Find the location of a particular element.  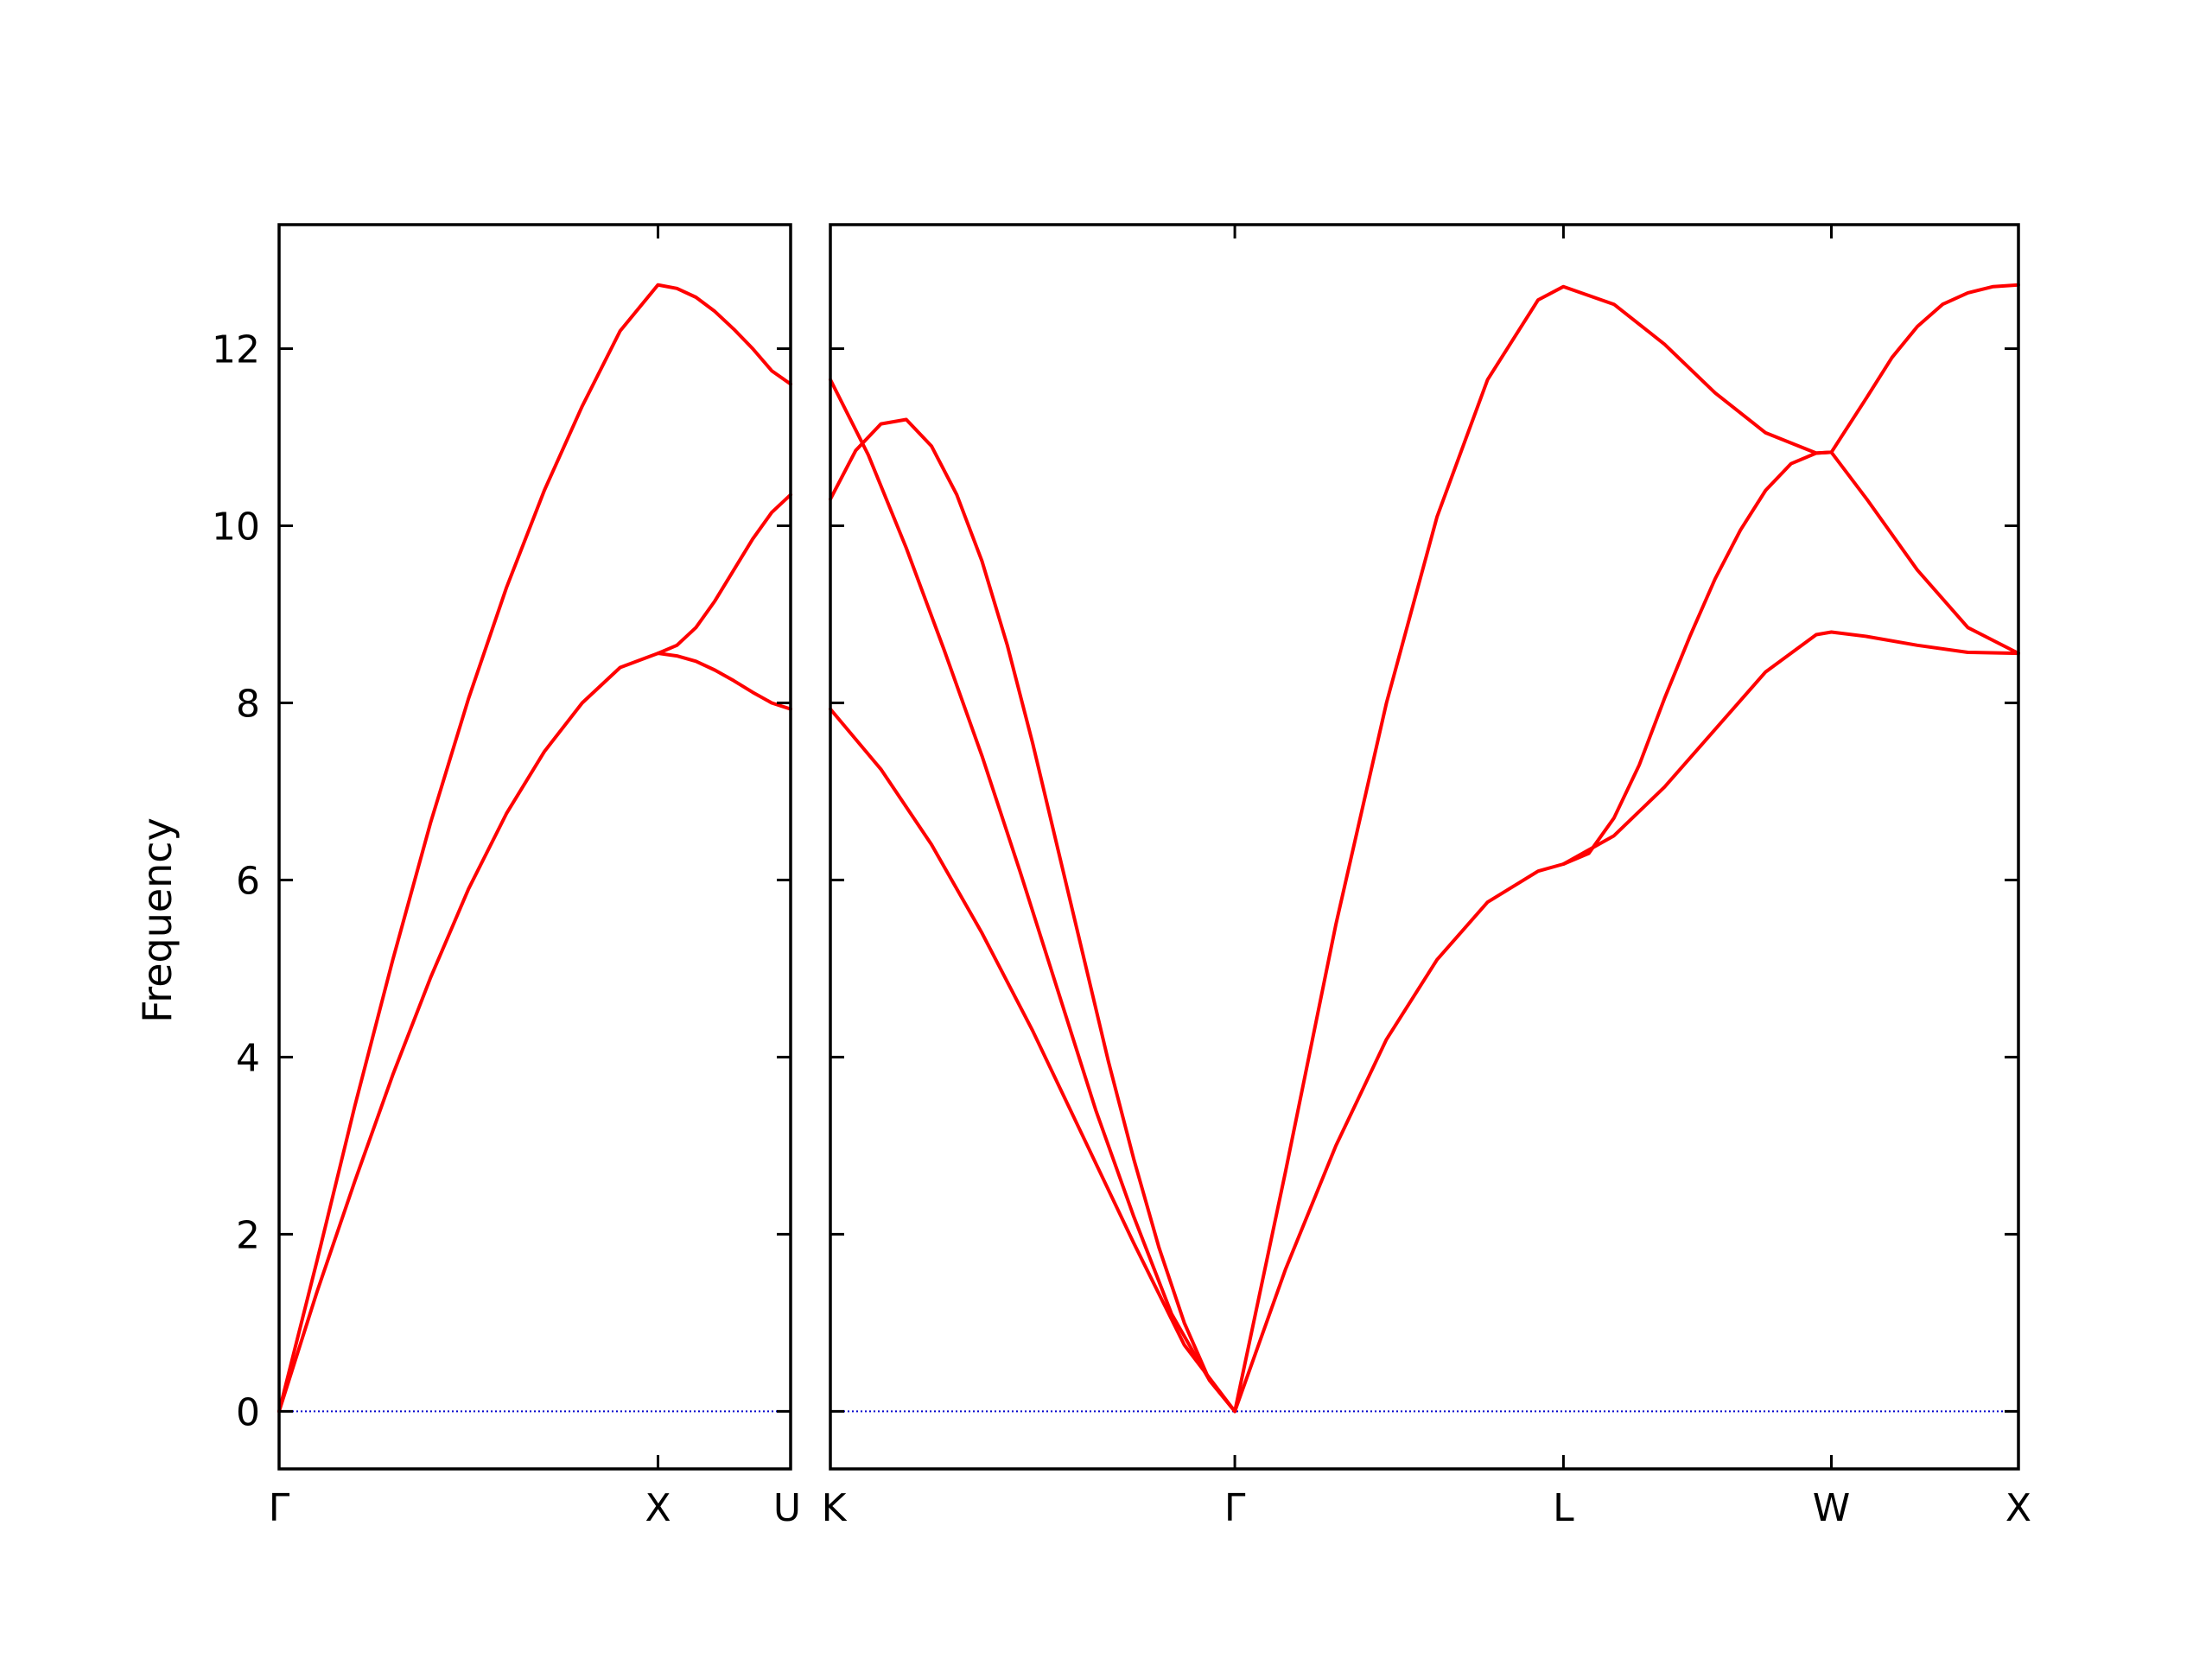

k-point-label: W is located at coordinates (1832, 1508).